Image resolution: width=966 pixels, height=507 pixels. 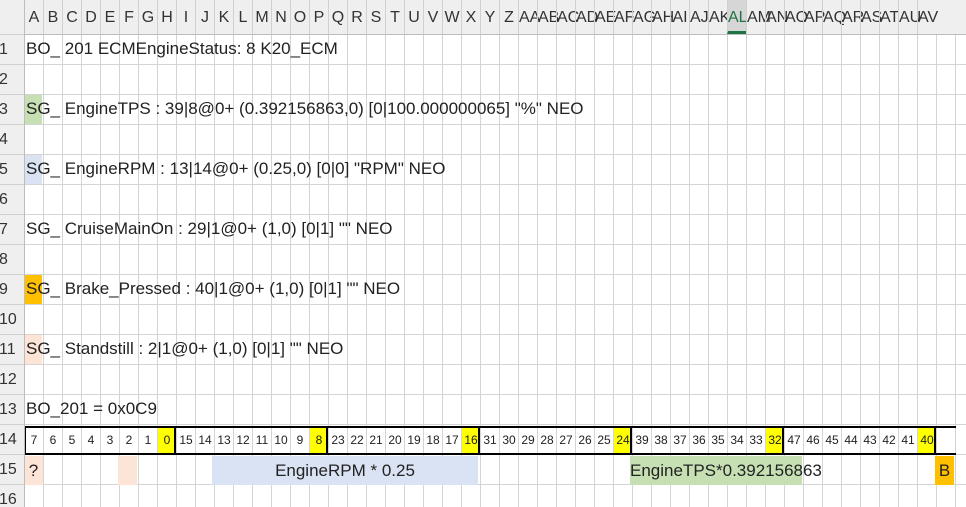 What do you see at coordinates (604, 440) in the screenshot?
I see `bit-cell: 25` at bounding box center [604, 440].